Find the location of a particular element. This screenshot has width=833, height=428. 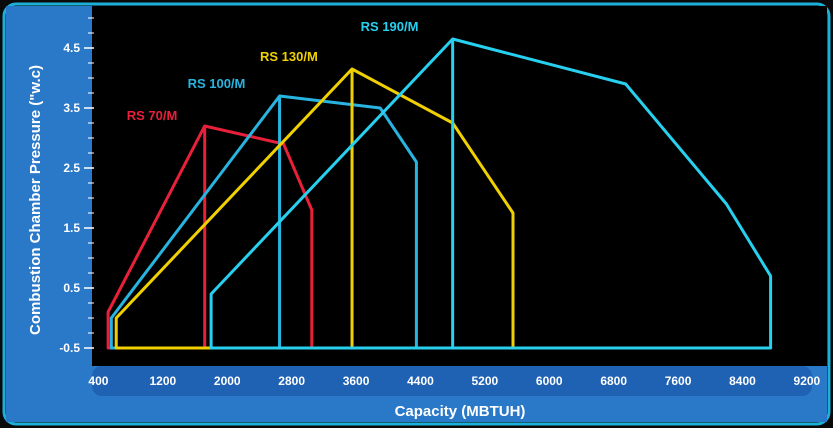

x-tick-label: 4400 is located at coordinates (420, 381).